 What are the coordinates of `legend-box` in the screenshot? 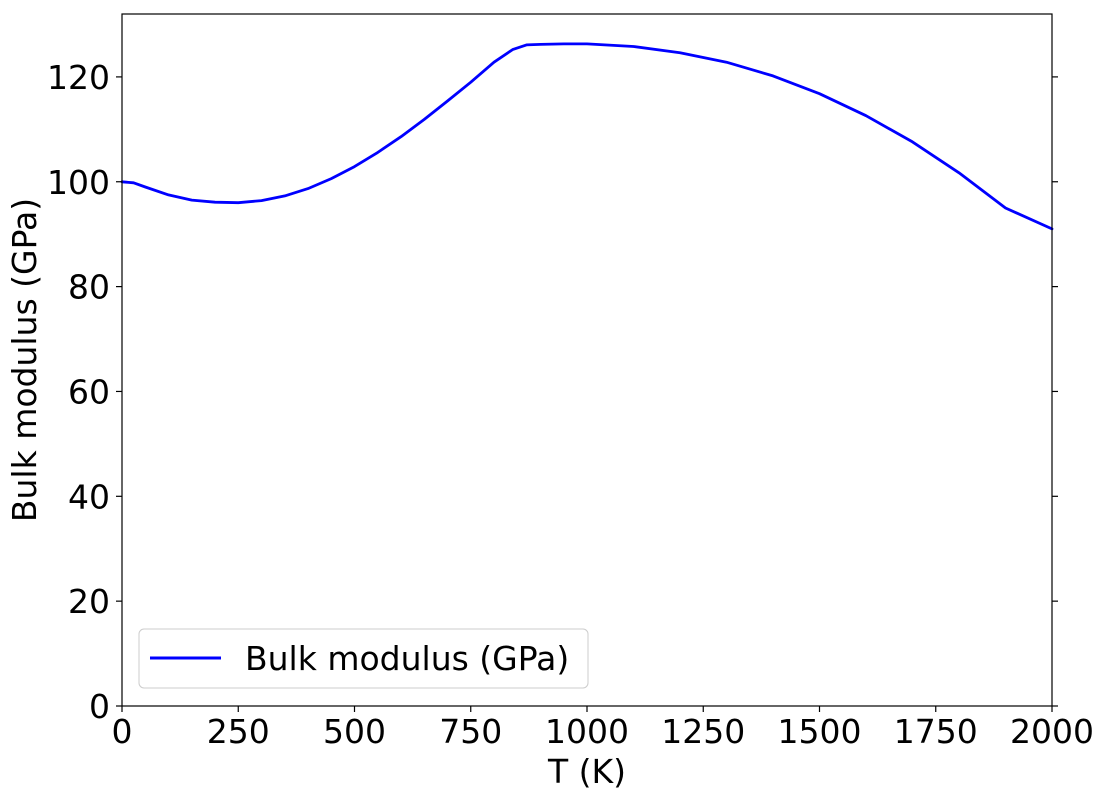 It's located at (363, 658).